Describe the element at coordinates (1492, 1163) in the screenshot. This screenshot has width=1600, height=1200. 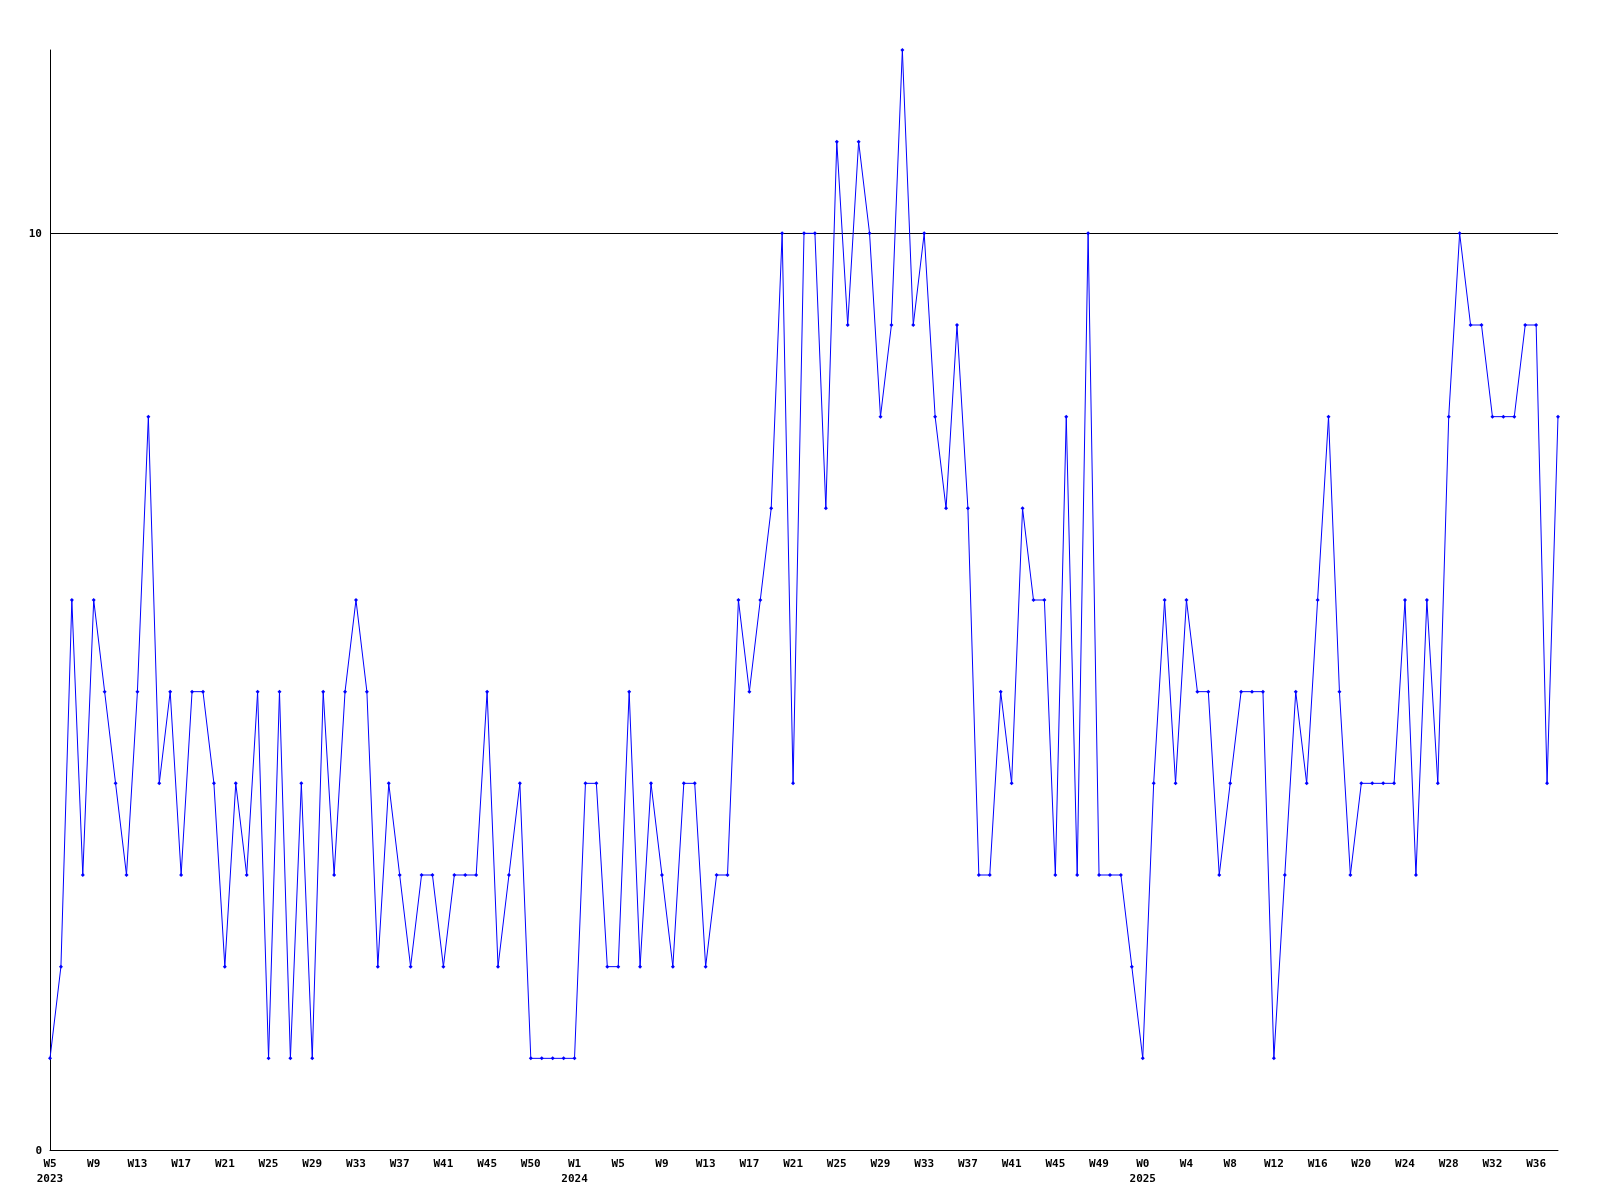
I see `x-tick-label: W32` at that location.